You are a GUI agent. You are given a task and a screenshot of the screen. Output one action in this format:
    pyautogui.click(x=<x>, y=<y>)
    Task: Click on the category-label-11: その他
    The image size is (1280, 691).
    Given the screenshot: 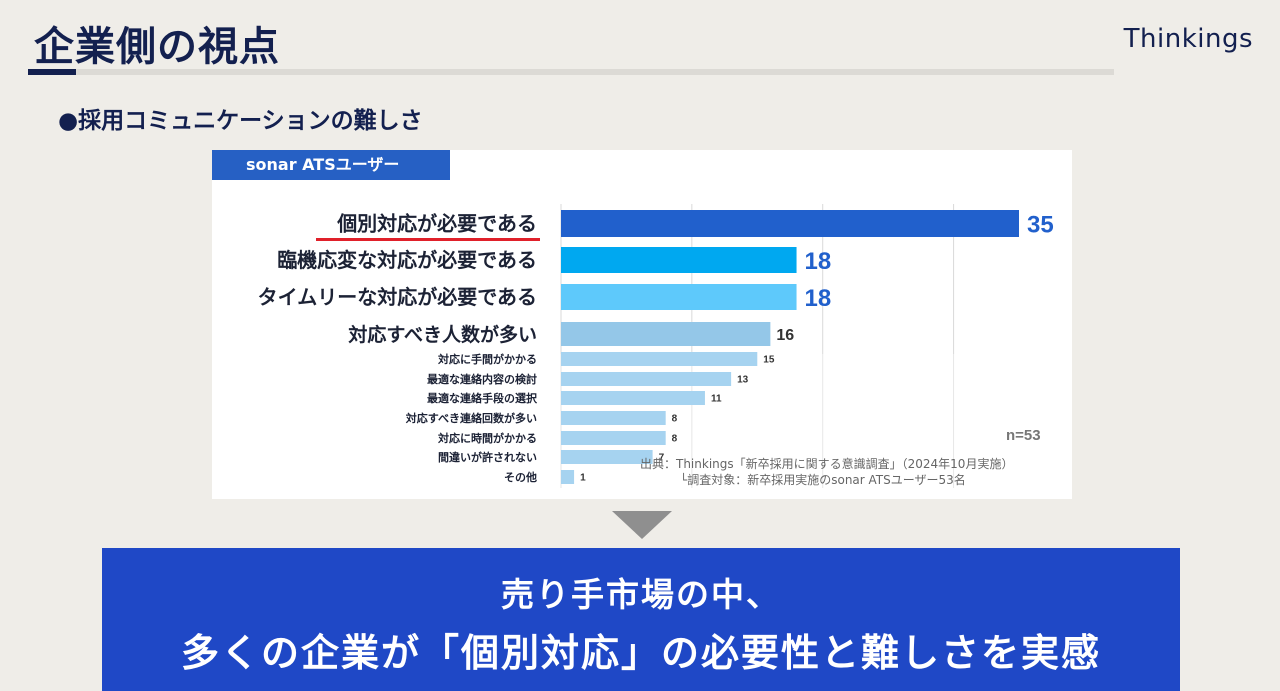 What is the action you would take?
    pyautogui.click(x=520, y=477)
    